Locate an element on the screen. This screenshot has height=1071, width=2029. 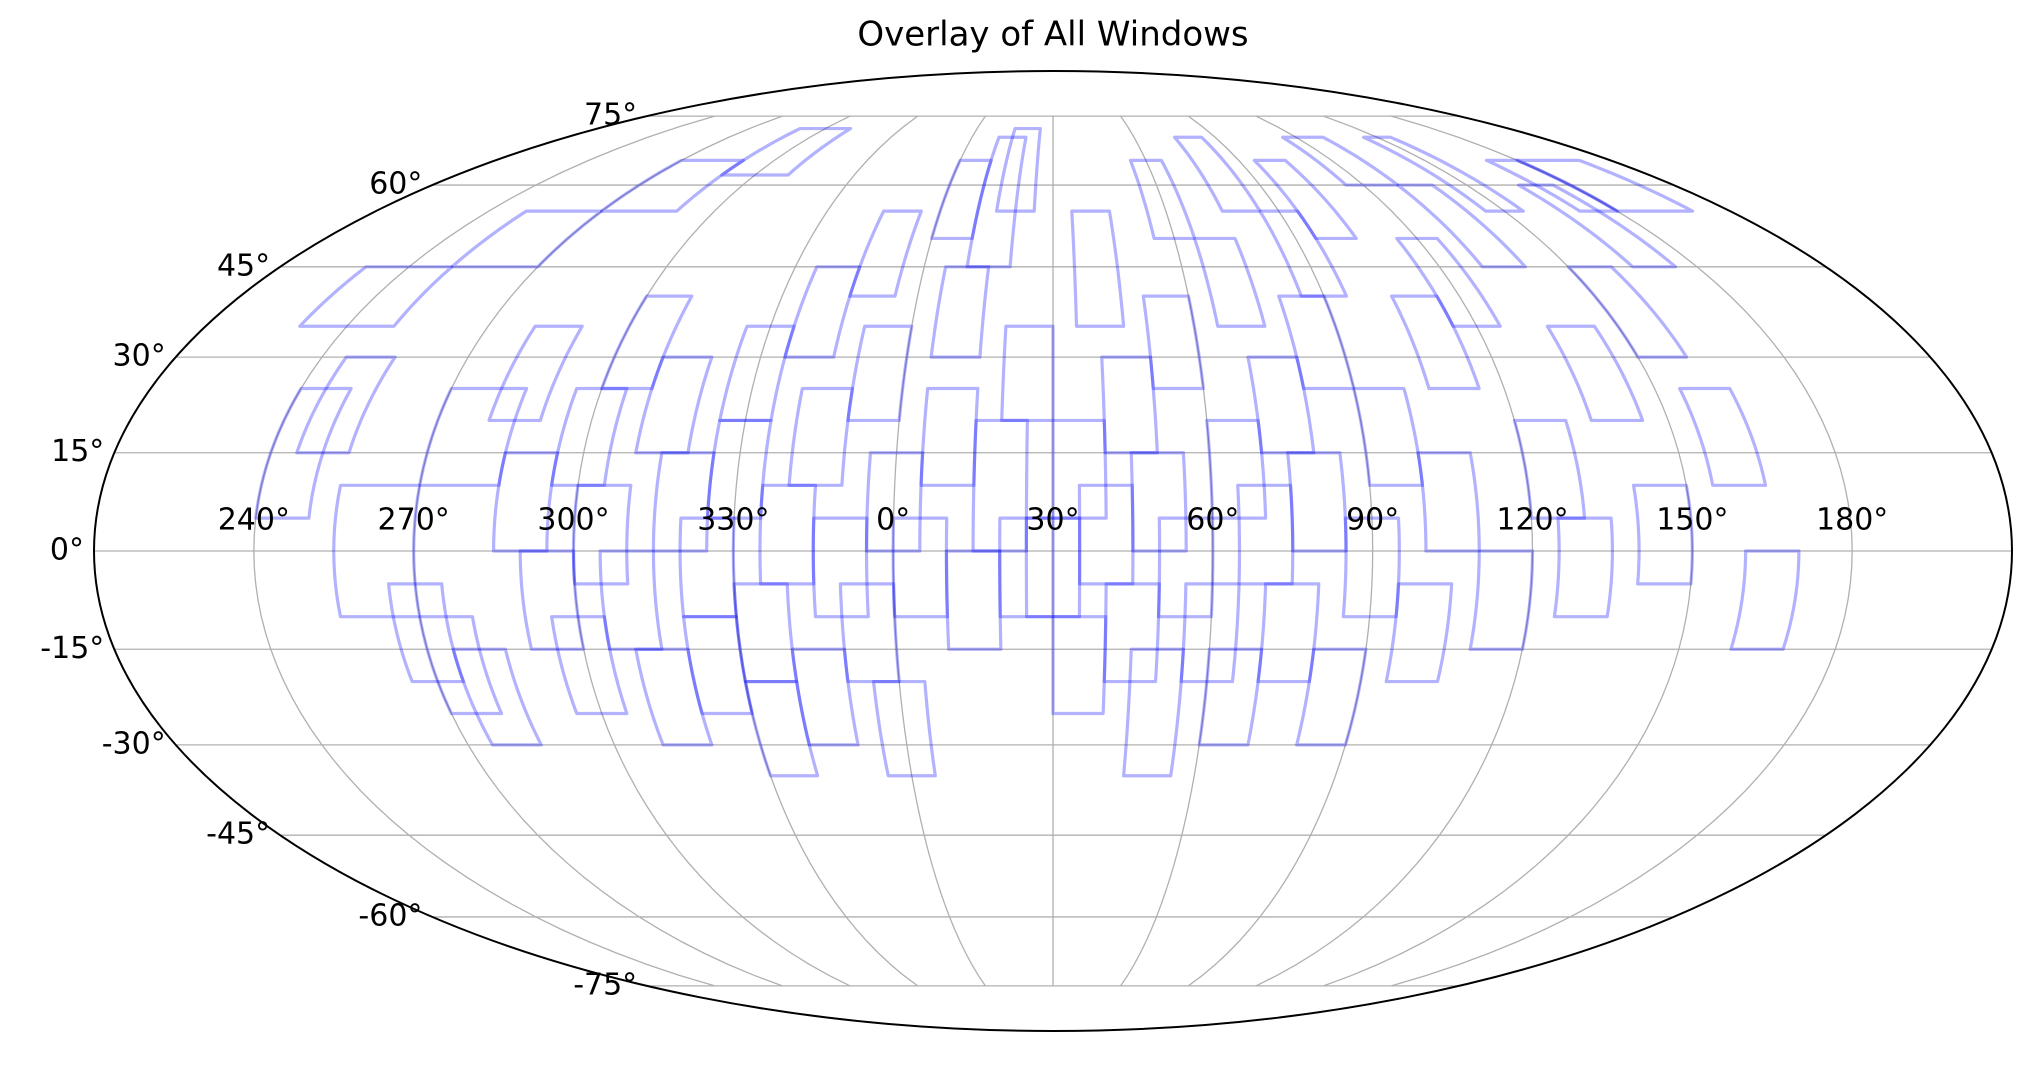
y-tick-label: 30° is located at coordinates (139, 356).